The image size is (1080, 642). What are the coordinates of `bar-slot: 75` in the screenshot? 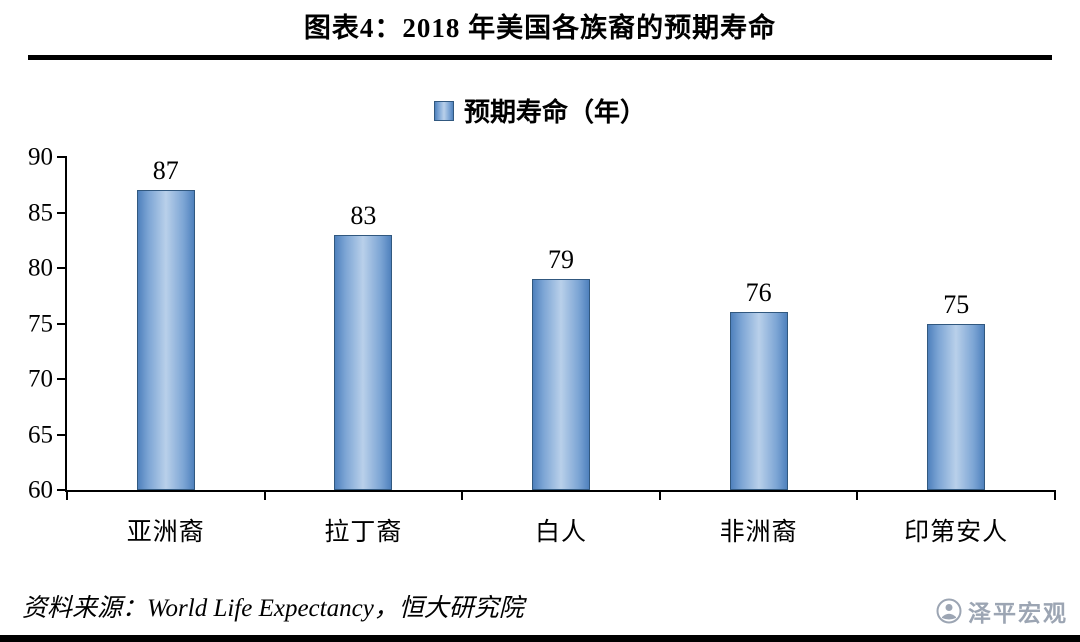 It's located at (956, 323).